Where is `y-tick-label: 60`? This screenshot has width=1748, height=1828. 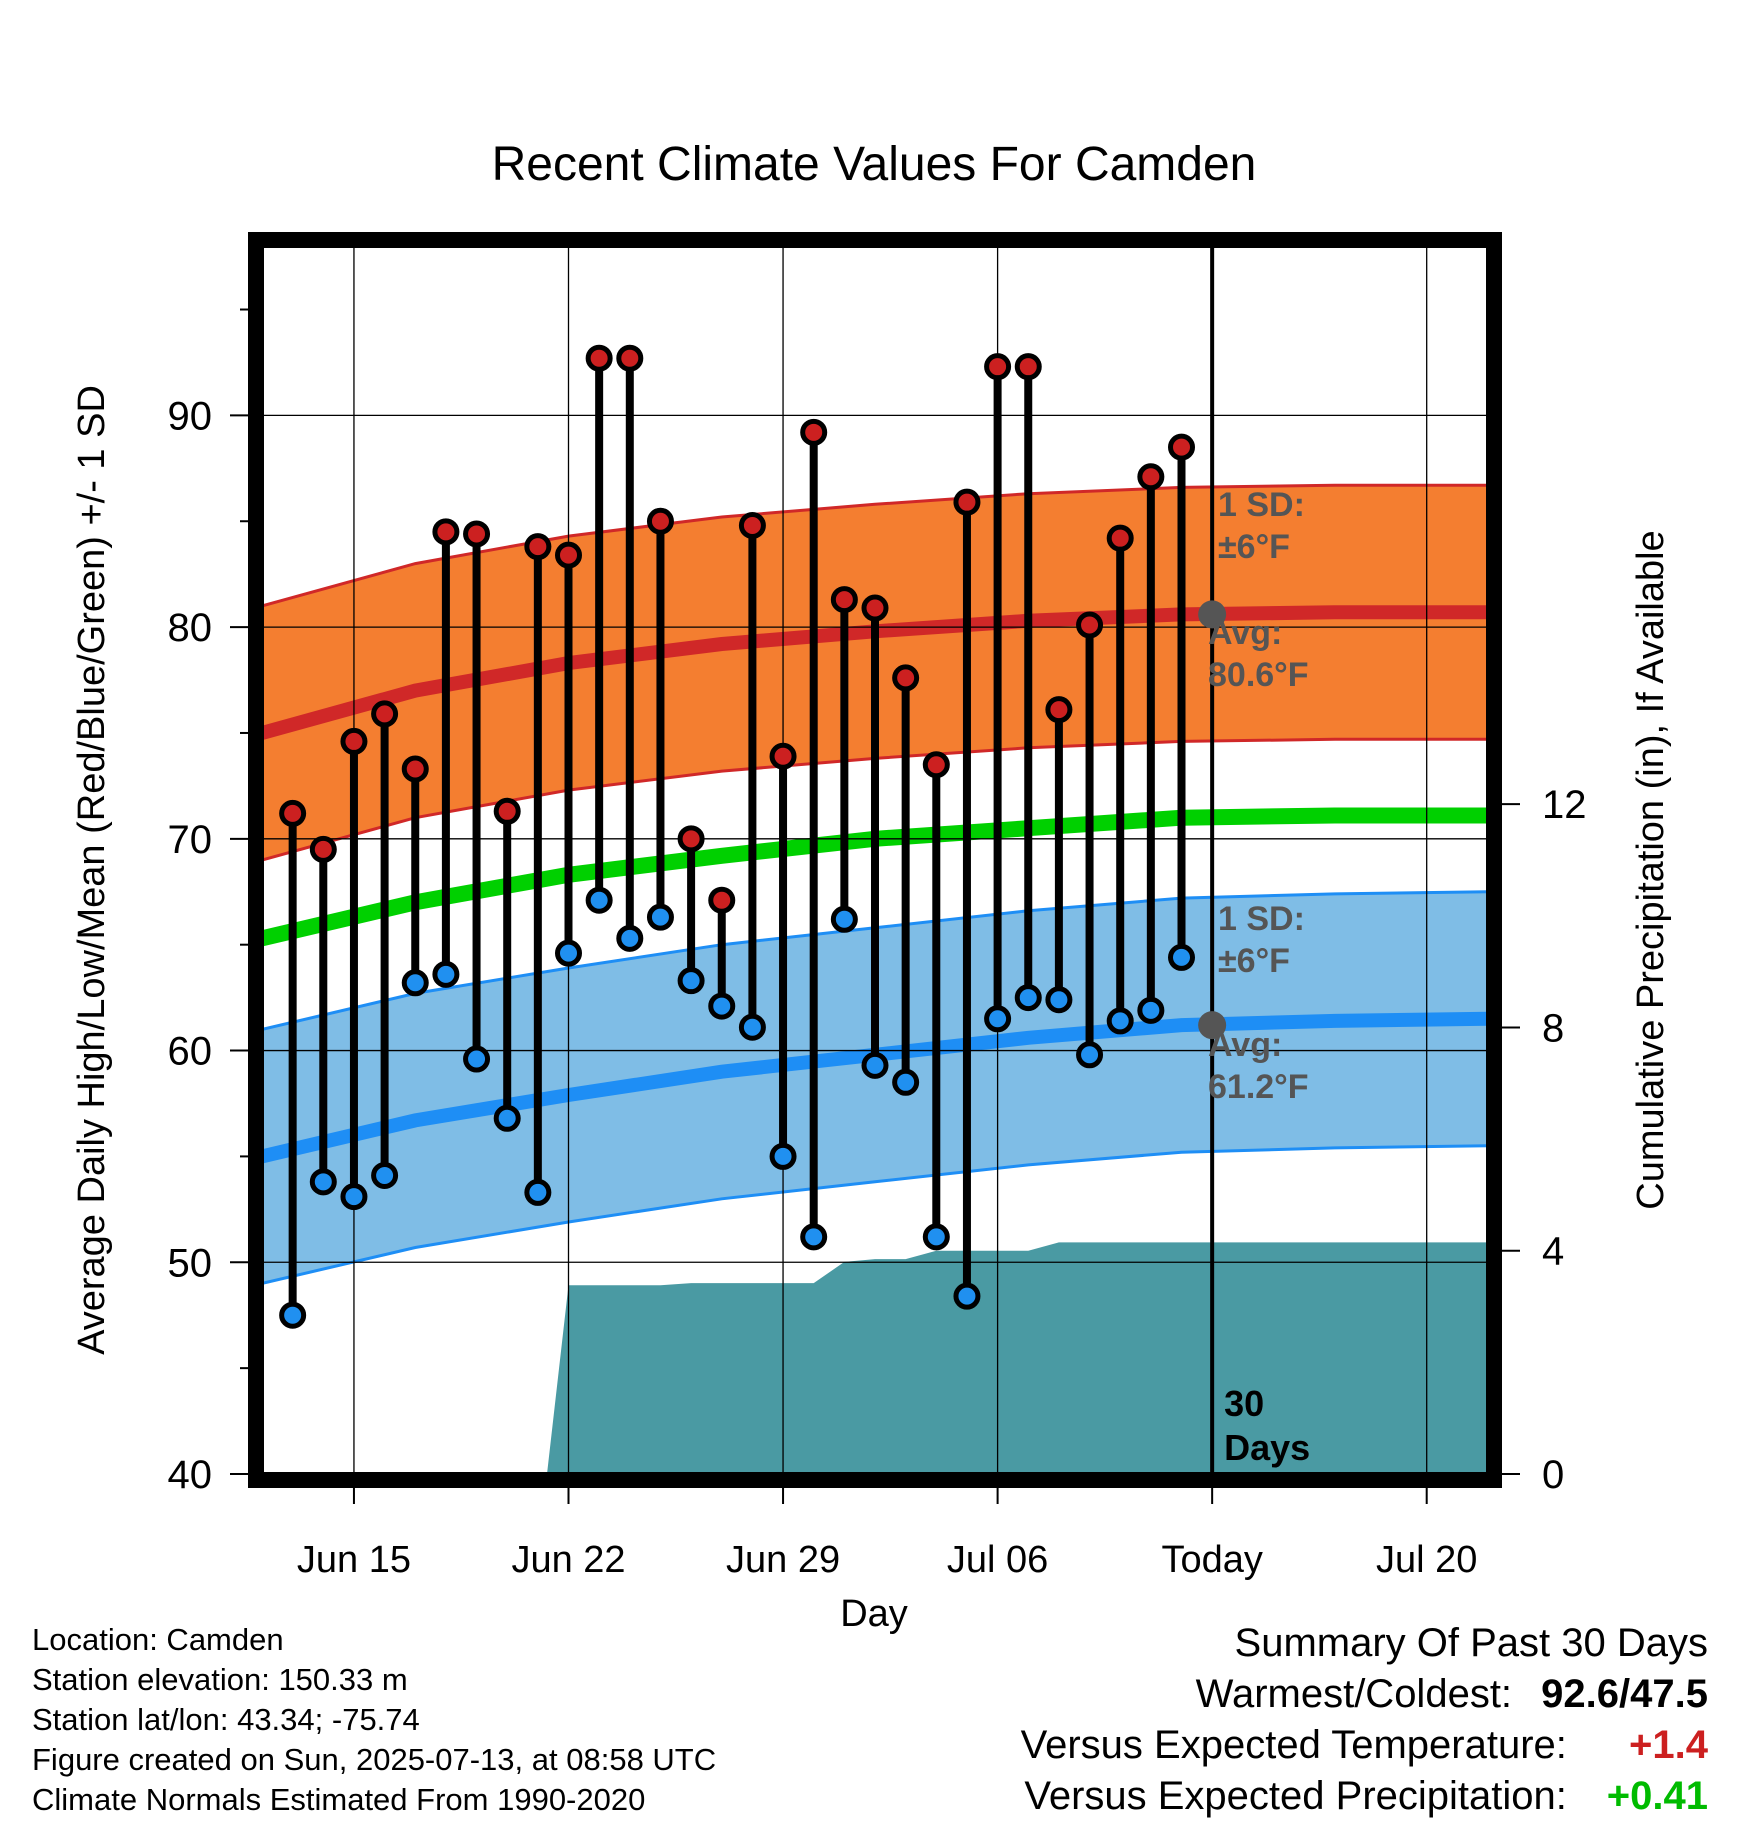 y-tick-label: 60 is located at coordinates (190, 1052).